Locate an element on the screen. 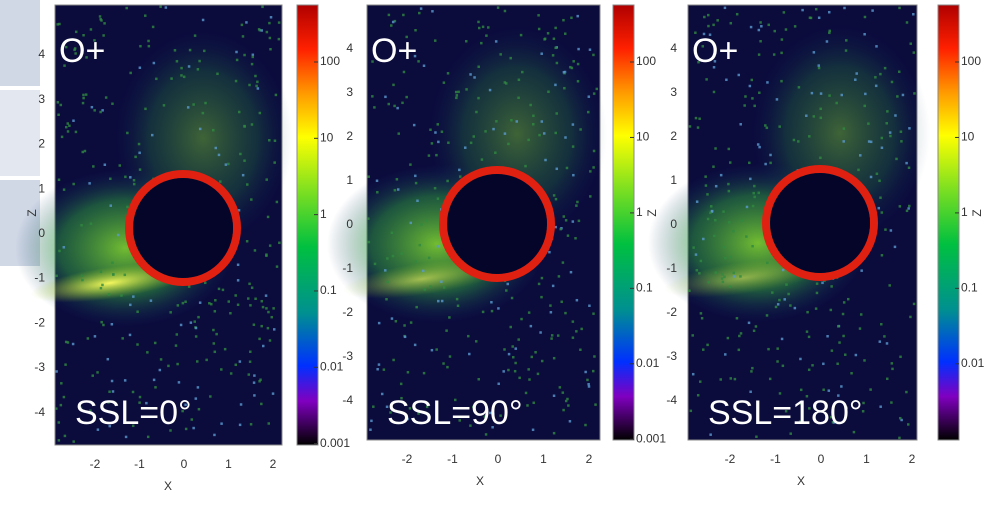  y-tick-label: -2 is located at coordinates (39, 322).